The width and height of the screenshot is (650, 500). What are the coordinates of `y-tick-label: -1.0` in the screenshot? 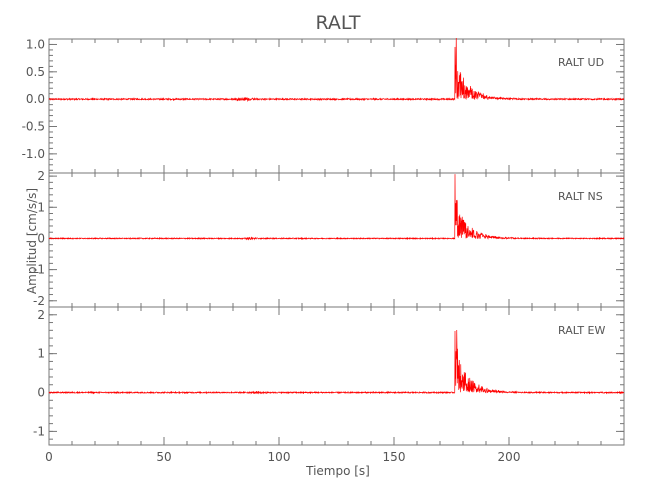 It's located at (33, 154).